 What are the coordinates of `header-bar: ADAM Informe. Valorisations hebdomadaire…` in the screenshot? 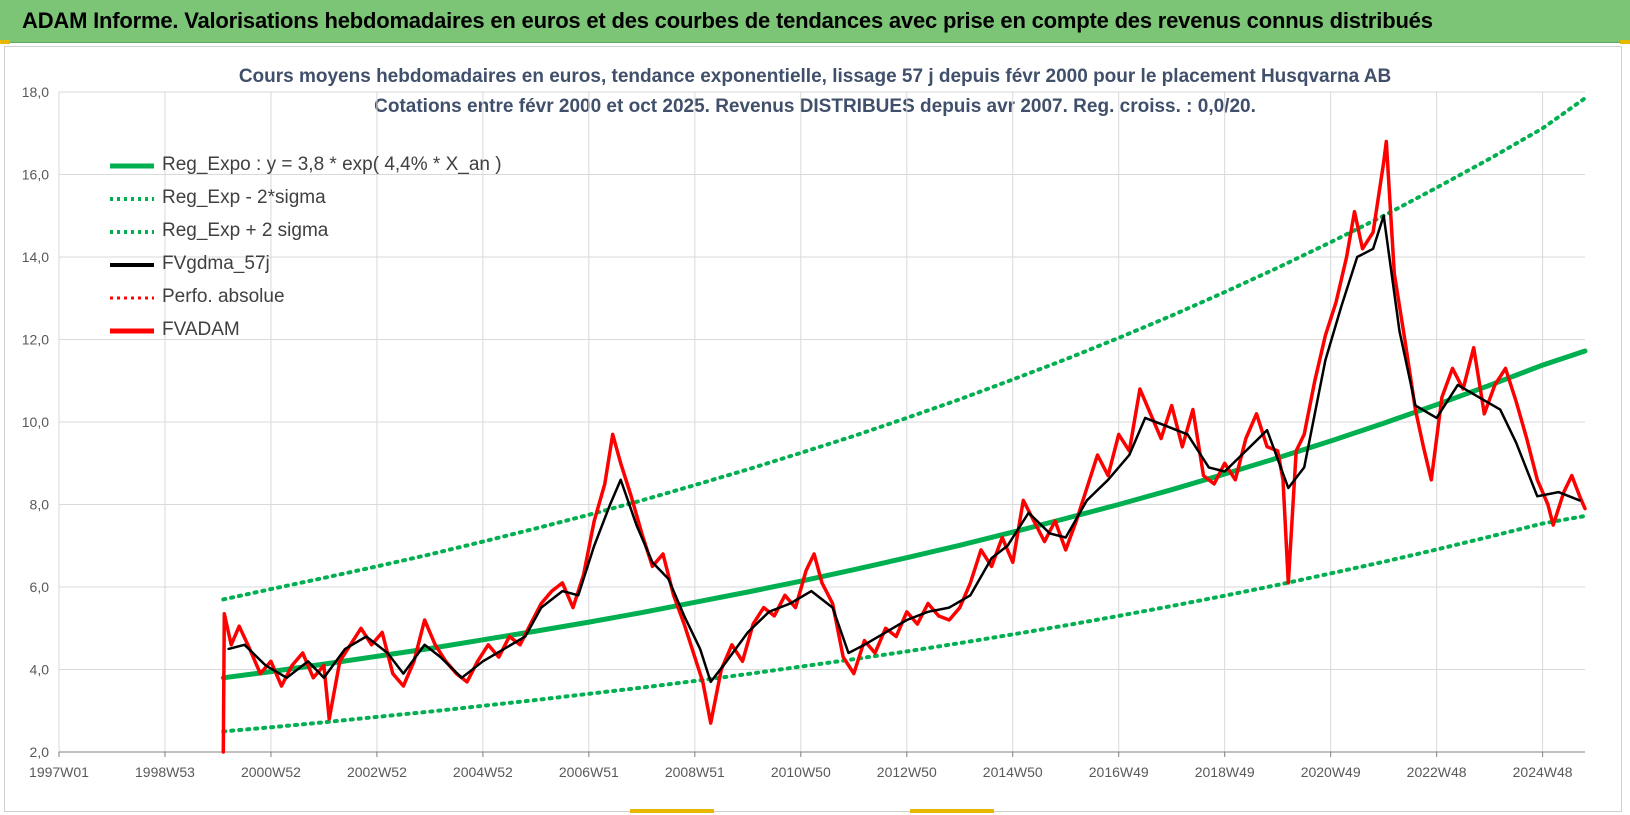 It's located at (815, 21).